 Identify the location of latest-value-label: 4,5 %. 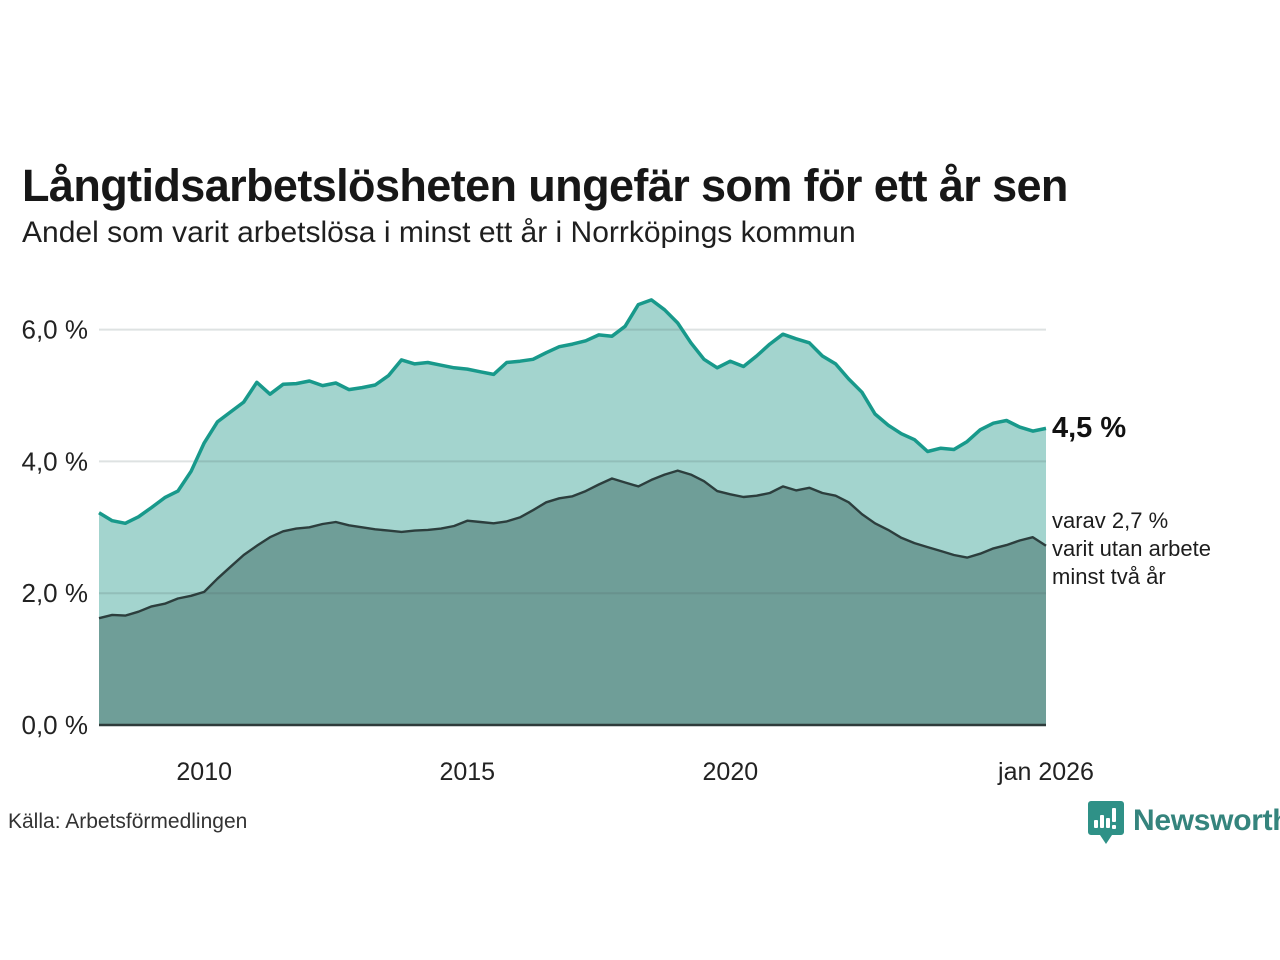
(1089, 428).